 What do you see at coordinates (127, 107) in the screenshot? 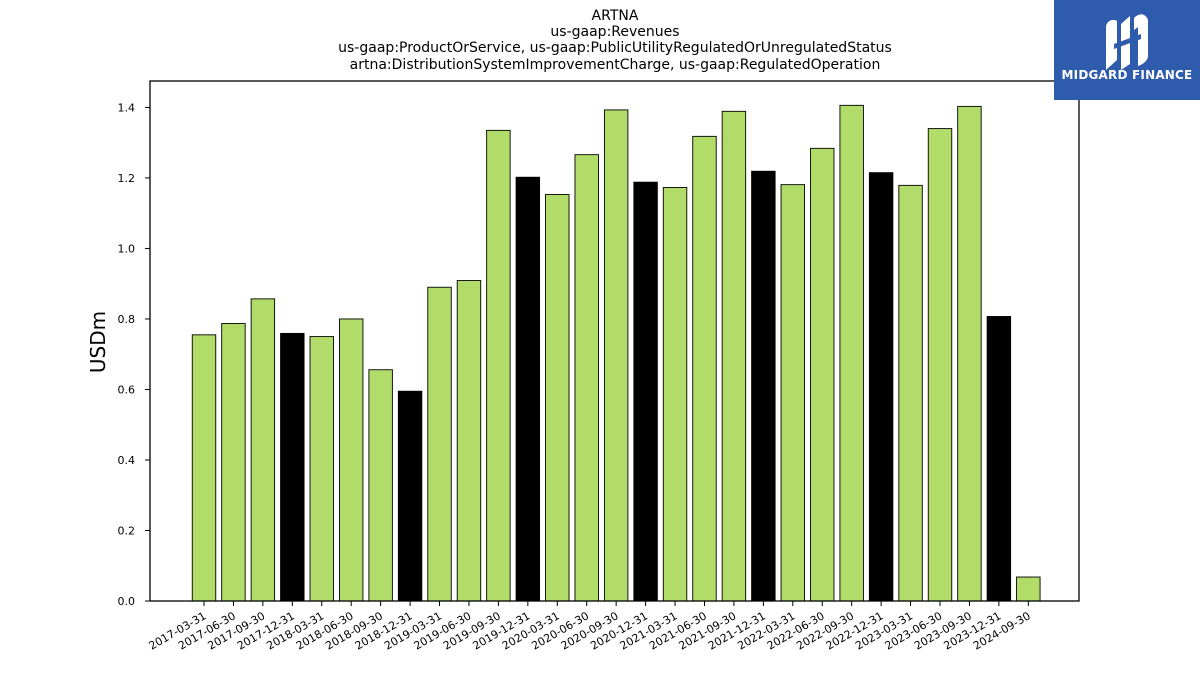
I see `y-tick-label: 1.4` at bounding box center [127, 107].